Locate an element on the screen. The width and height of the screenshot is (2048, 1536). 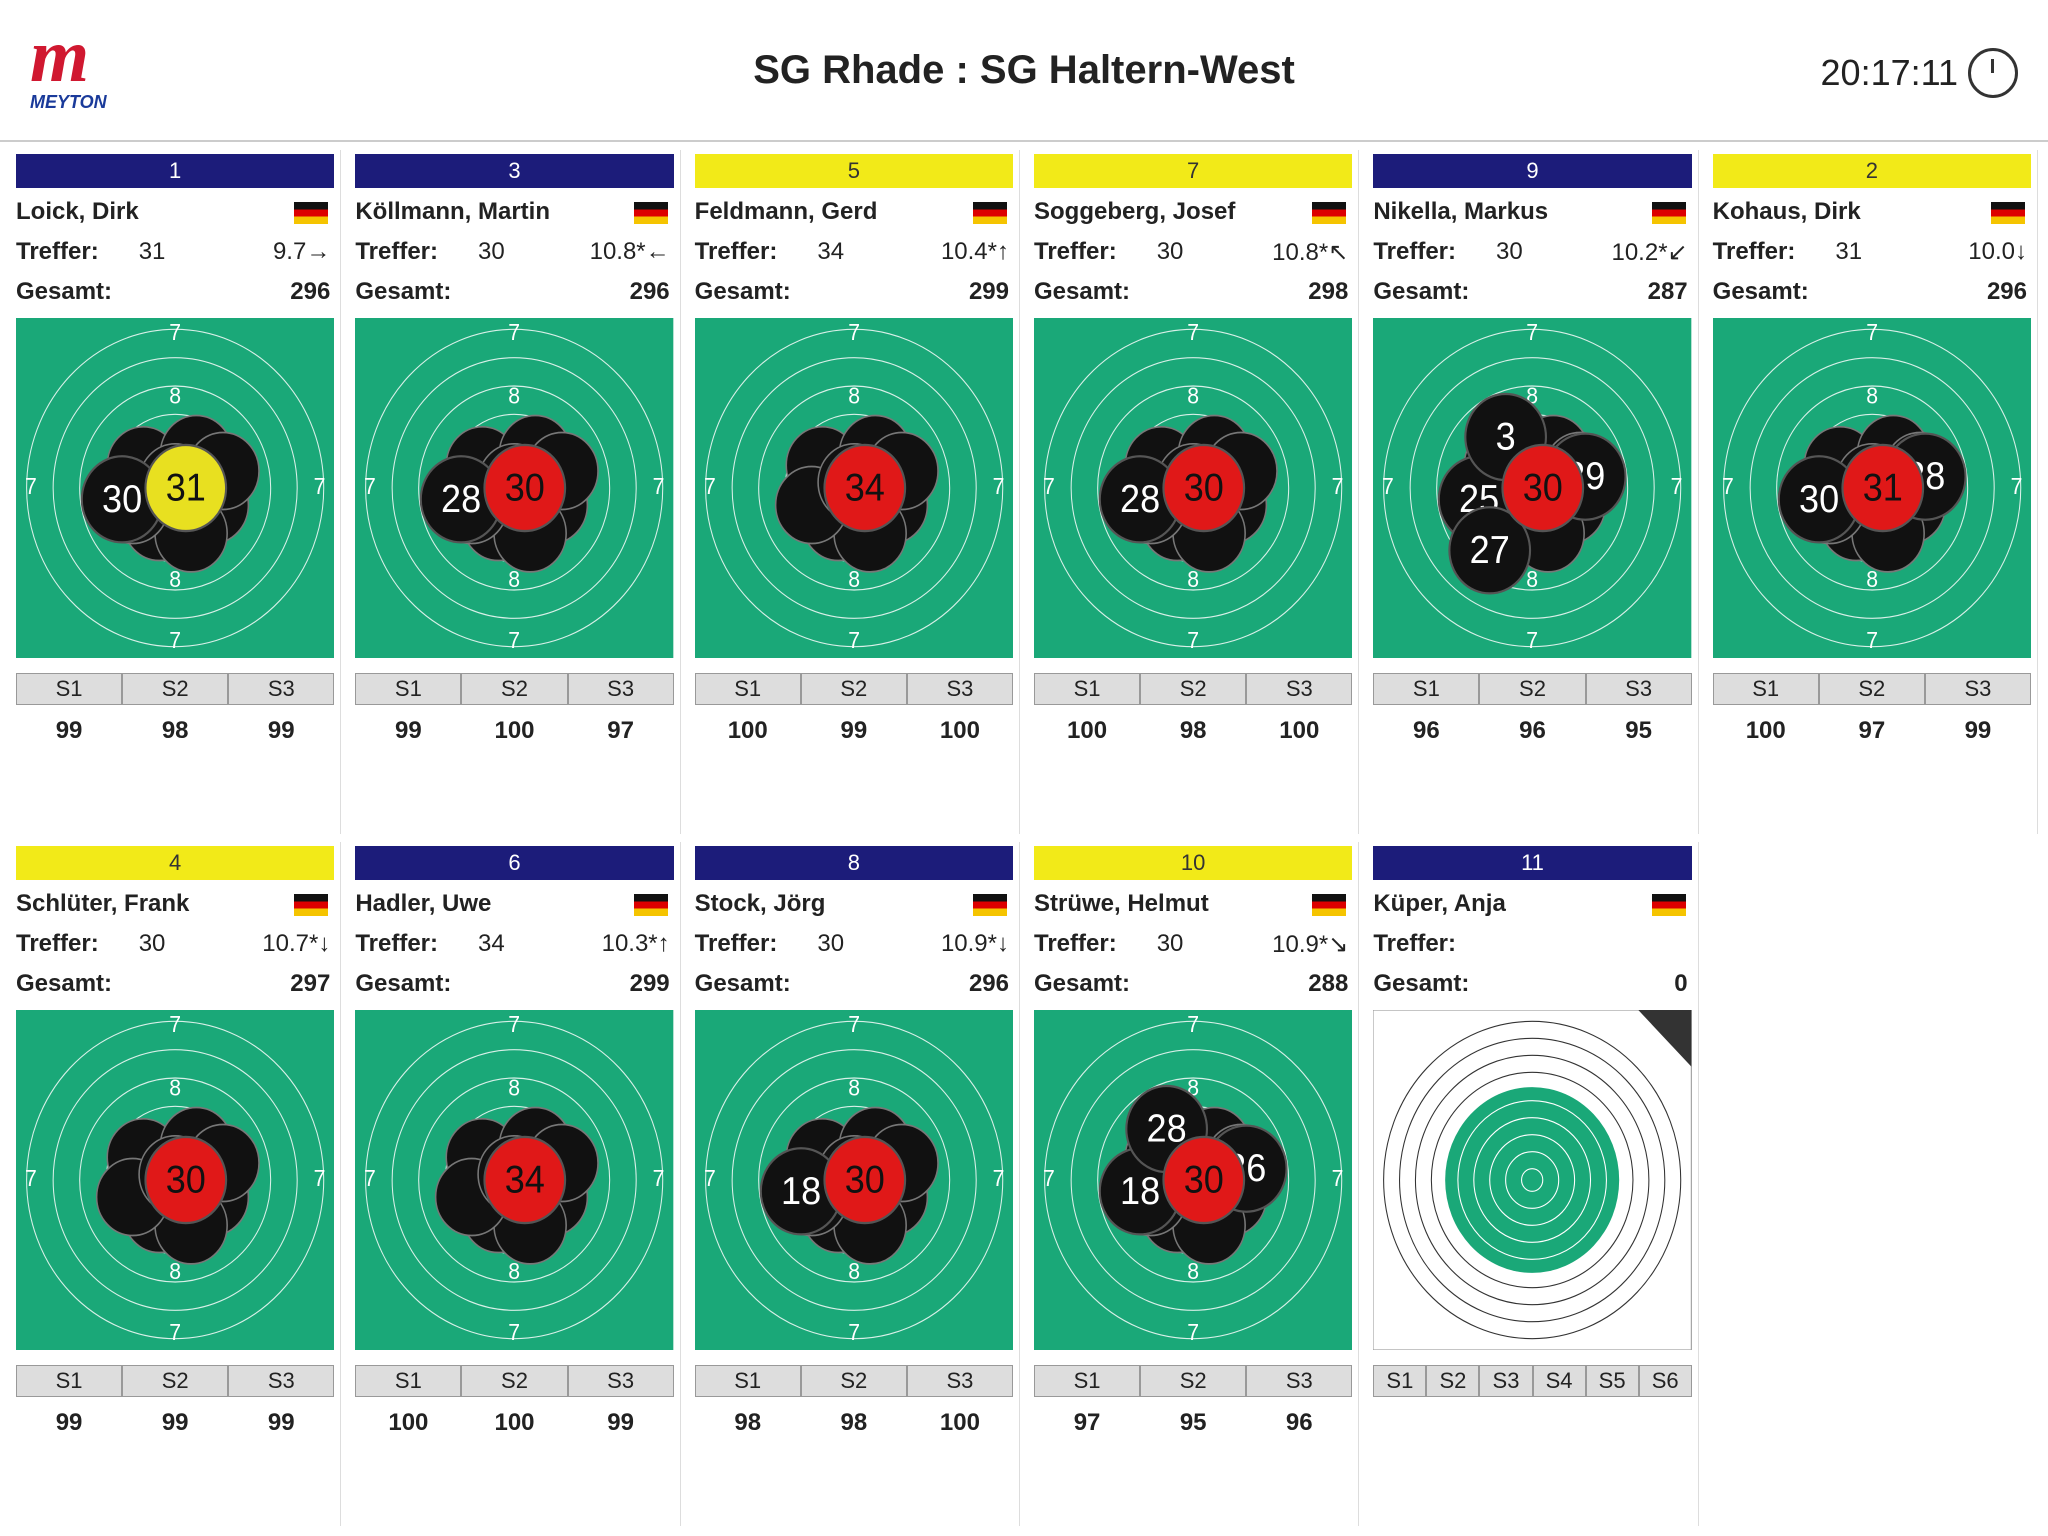
lane-number: 5 is located at coordinates (853, 171).